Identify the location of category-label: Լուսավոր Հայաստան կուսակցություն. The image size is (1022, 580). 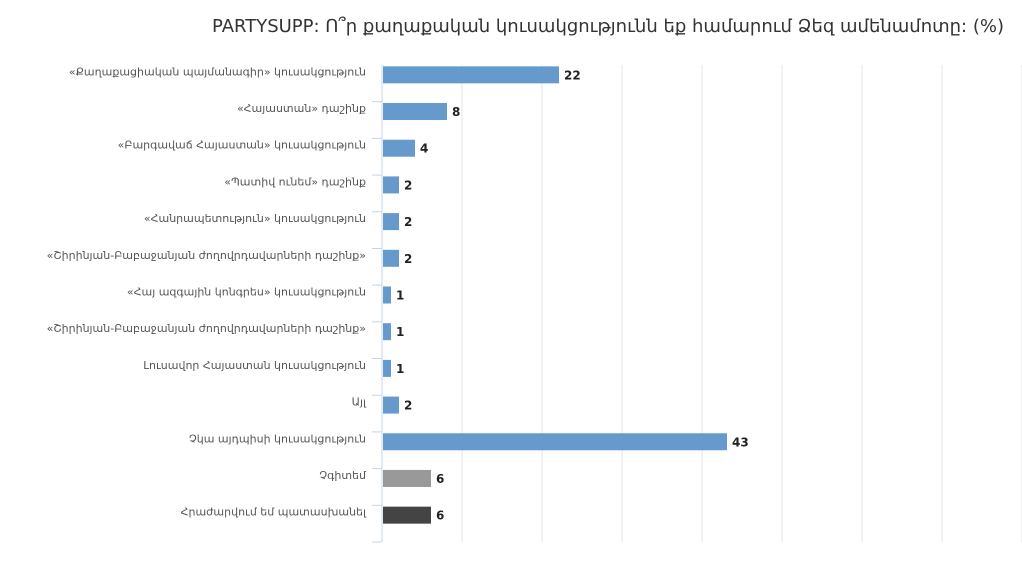
(254, 365).